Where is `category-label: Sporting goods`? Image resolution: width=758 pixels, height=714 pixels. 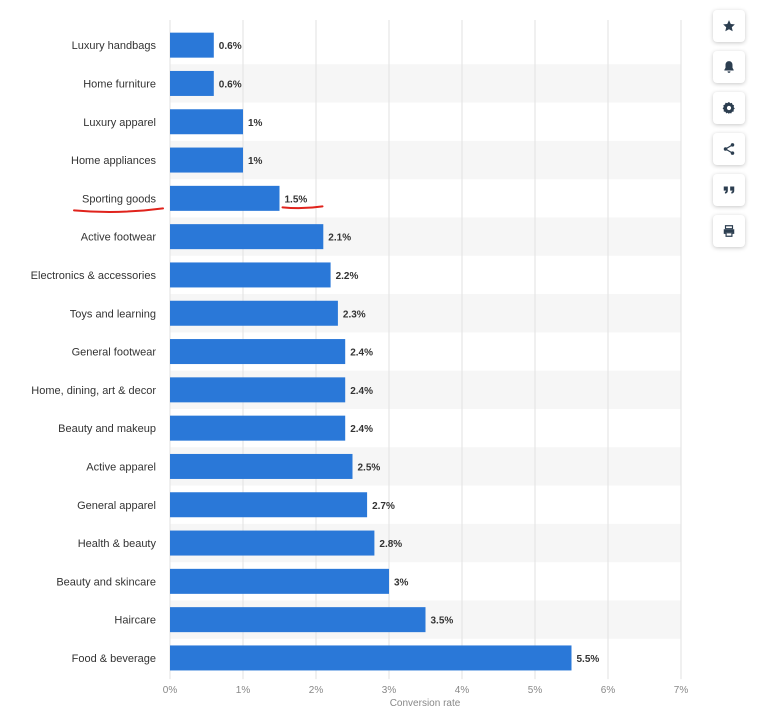 category-label: Sporting goods is located at coordinates (119, 199).